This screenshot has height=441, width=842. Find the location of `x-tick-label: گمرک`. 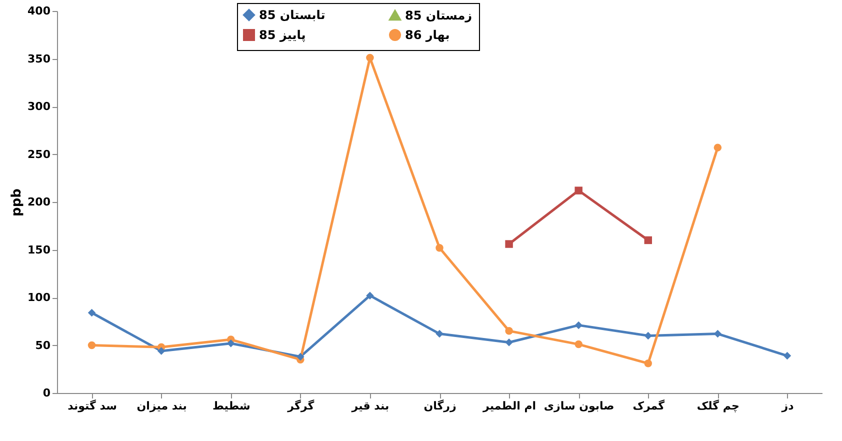

x-tick-label: گمرک is located at coordinates (649, 406).